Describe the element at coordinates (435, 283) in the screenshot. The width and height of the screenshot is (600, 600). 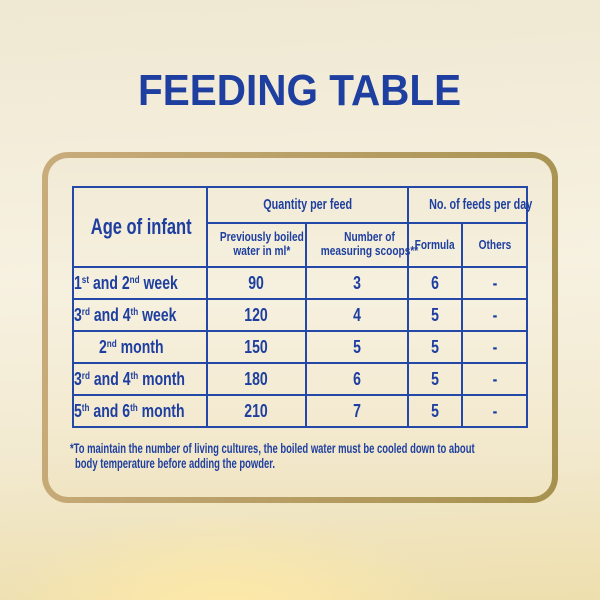
I see `formula-feeds-cell: 6` at that location.